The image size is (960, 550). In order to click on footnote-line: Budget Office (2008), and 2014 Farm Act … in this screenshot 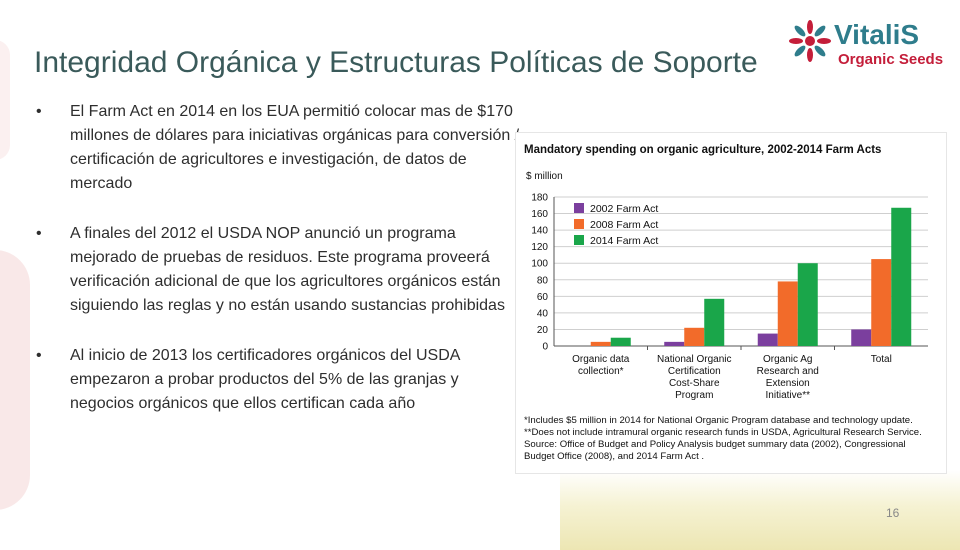, I will do `click(614, 456)`.